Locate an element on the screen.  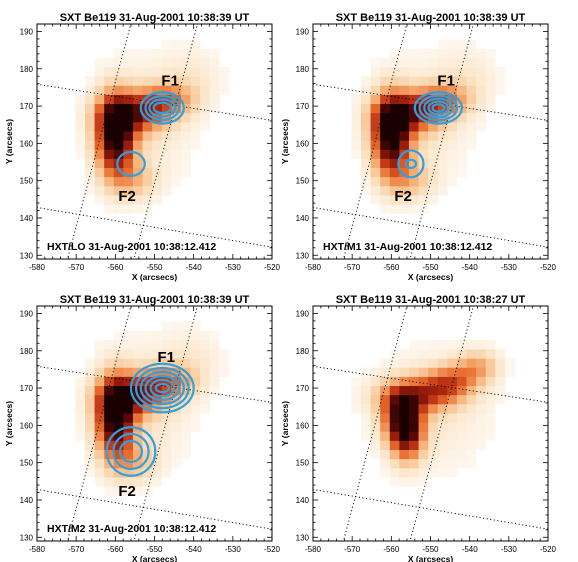
source-label: F1 is located at coordinates (446, 81).